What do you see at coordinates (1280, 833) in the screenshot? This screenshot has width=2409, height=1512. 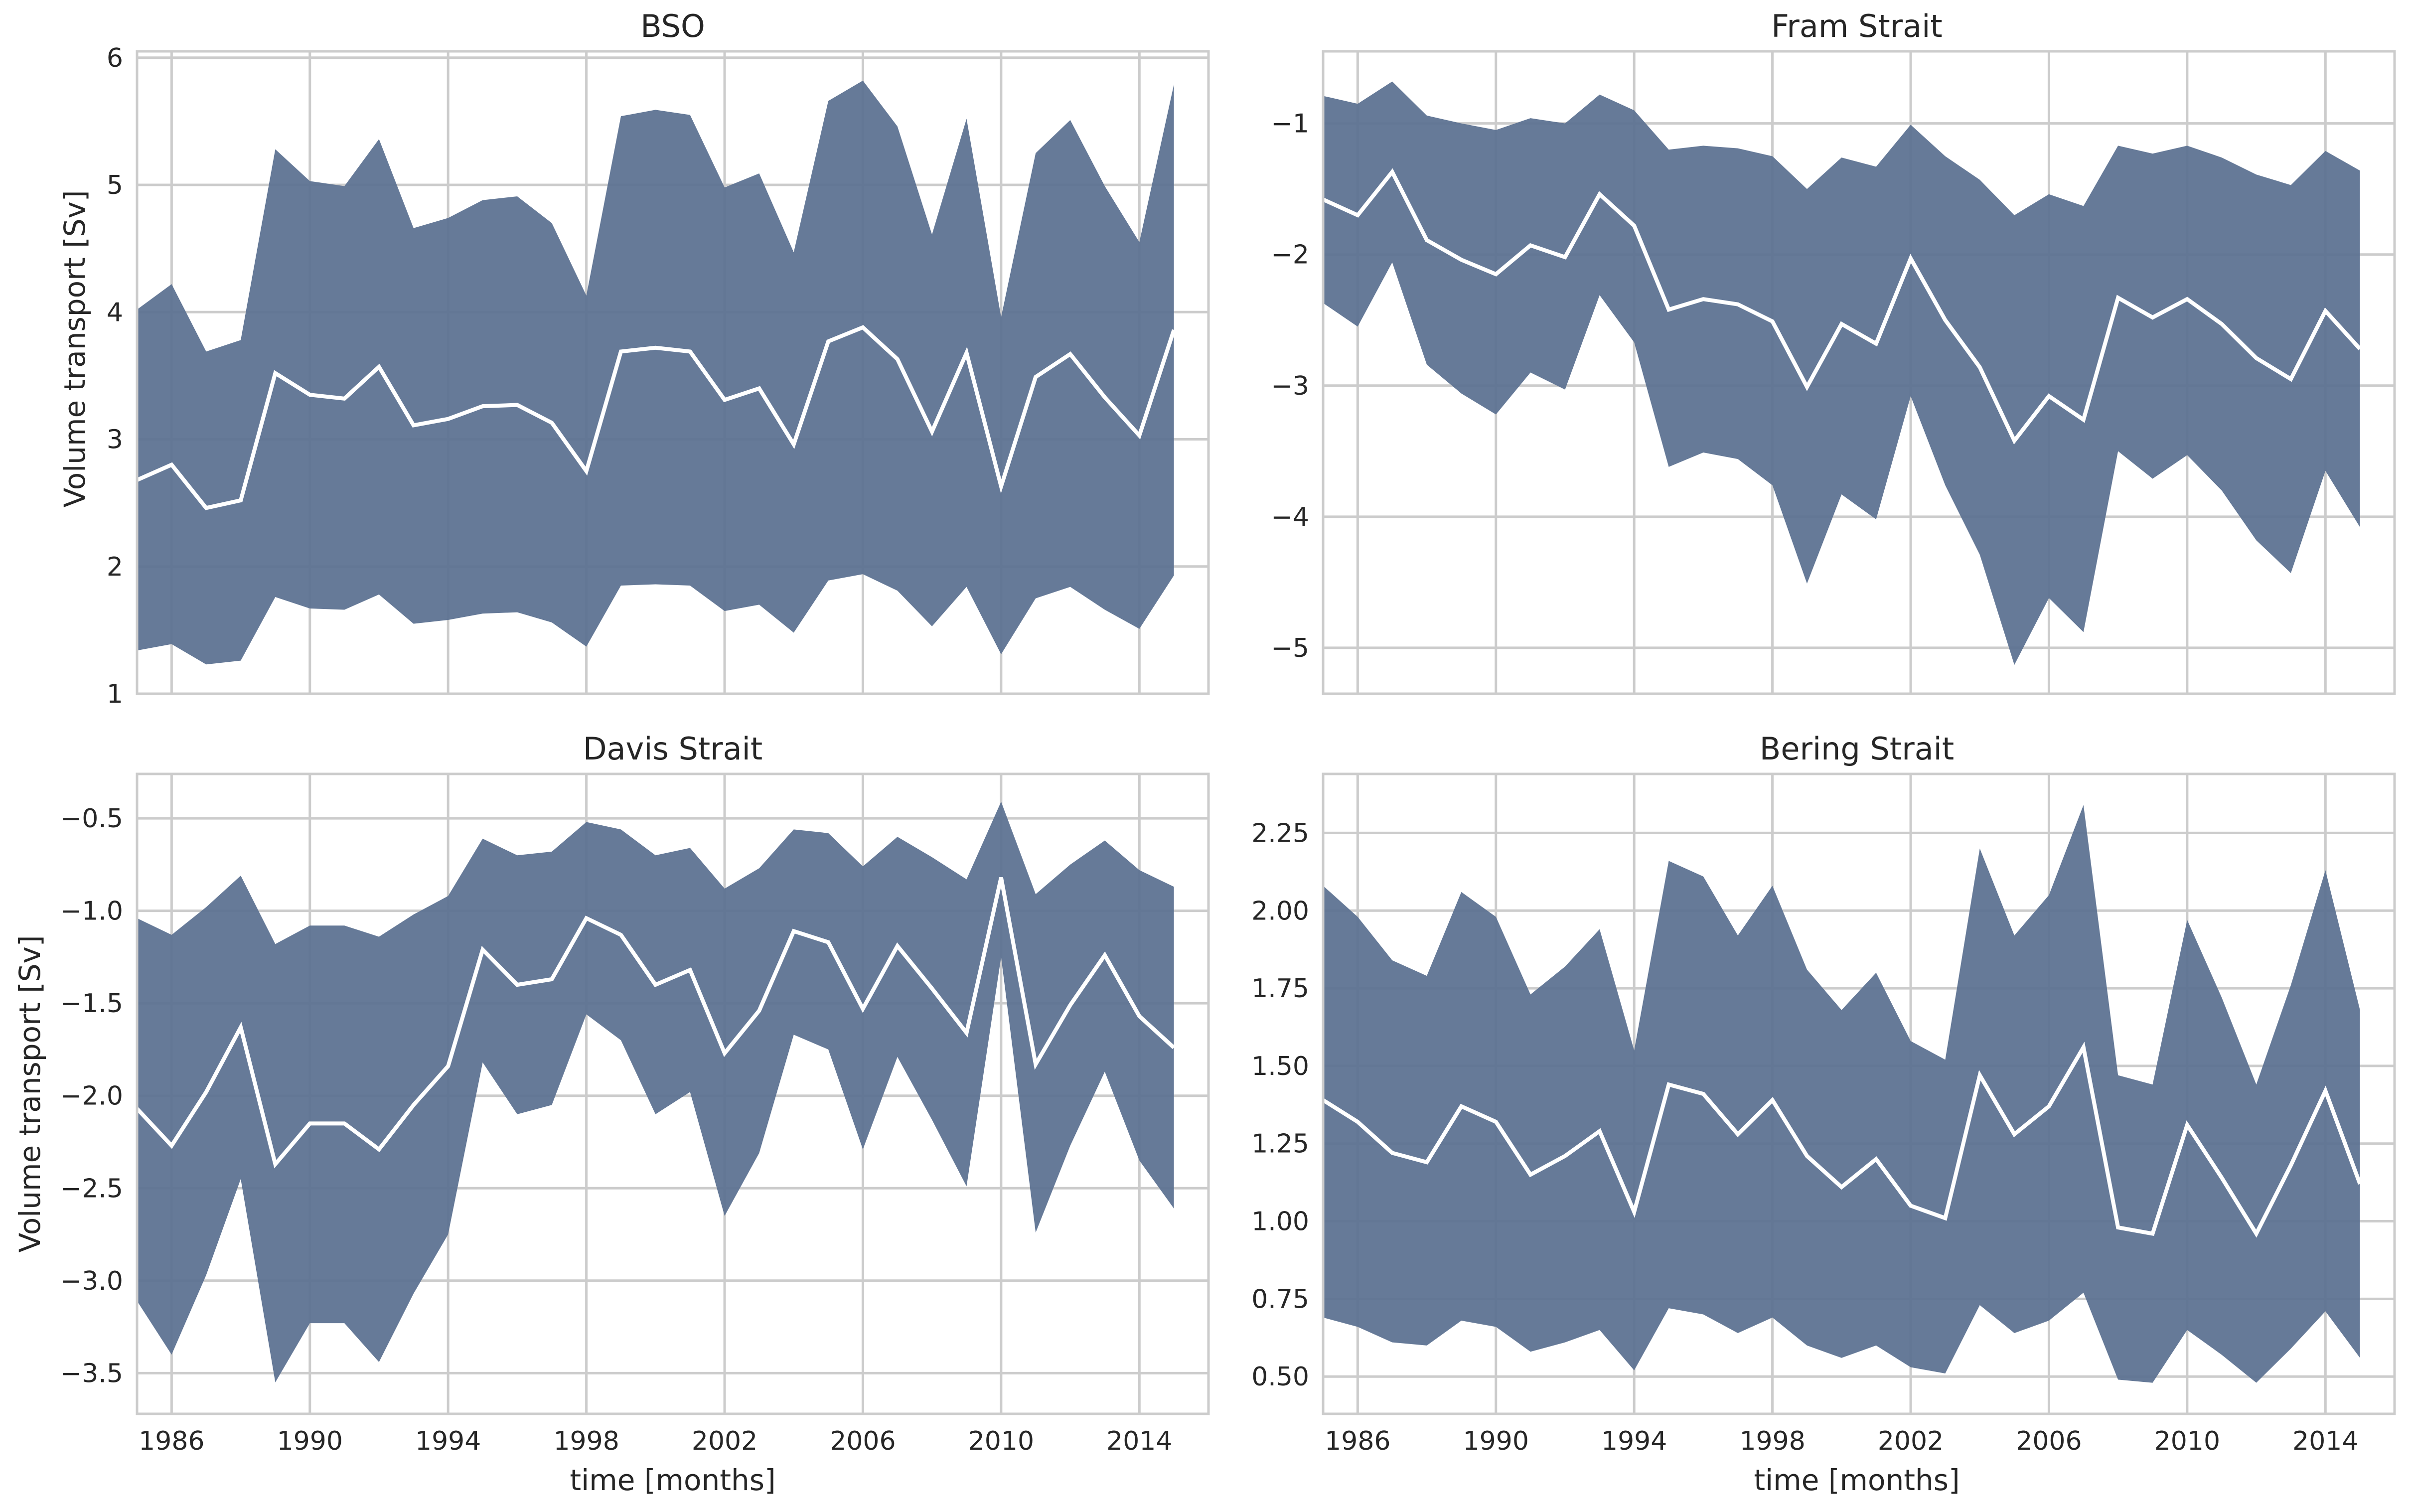 I see `y-tick-label: 2.25` at bounding box center [1280, 833].